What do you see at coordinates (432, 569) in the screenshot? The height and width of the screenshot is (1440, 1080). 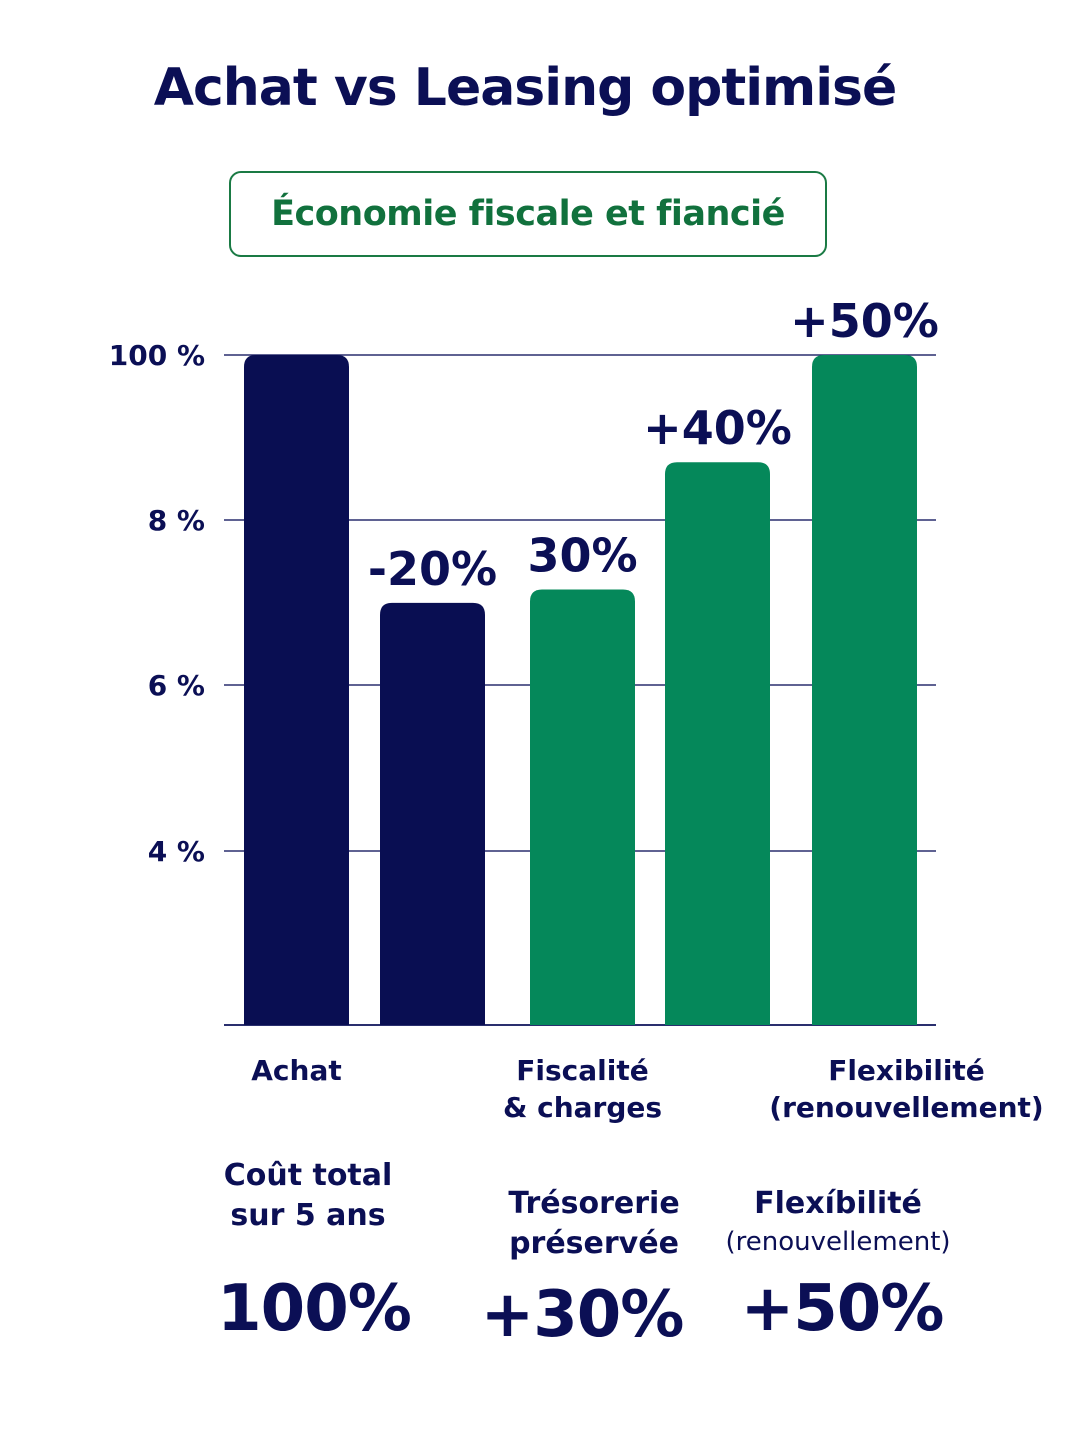 I see `bar-value-label: -20%` at bounding box center [432, 569].